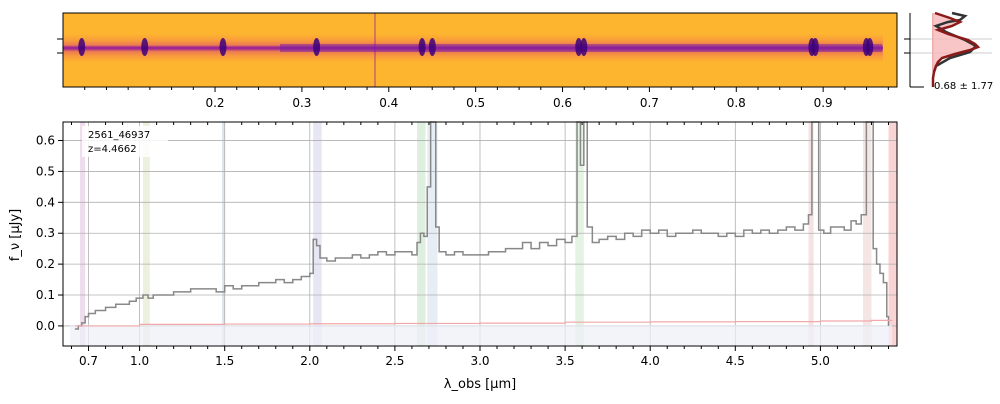  Describe the element at coordinates (394, 361) in the screenshot. I see `x-tick-label-4: 2.5` at that location.